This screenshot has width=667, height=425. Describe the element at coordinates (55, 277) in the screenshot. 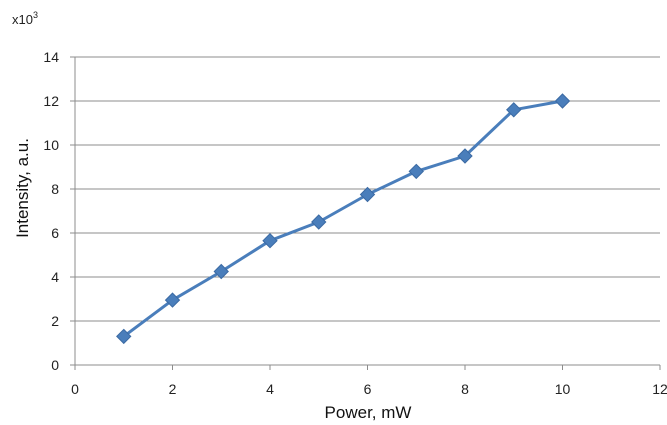

I see `y-tick-label: 4` at that location.